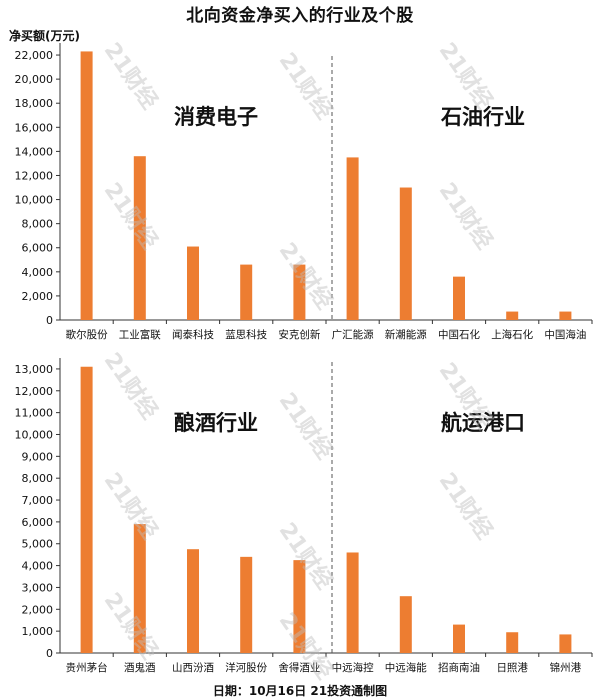 Image resolution: width=600 pixels, height=700 pixels. Describe the element at coordinates (459, 334) in the screenshot. I see `x-tick-label: 中国石化` at that location.